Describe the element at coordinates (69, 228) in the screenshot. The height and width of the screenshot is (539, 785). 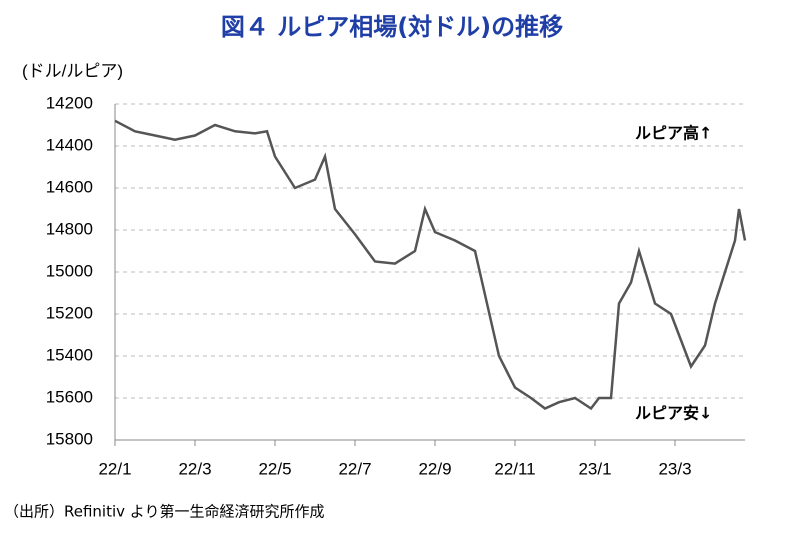
I see `y-tick-label: 14800` at that location.